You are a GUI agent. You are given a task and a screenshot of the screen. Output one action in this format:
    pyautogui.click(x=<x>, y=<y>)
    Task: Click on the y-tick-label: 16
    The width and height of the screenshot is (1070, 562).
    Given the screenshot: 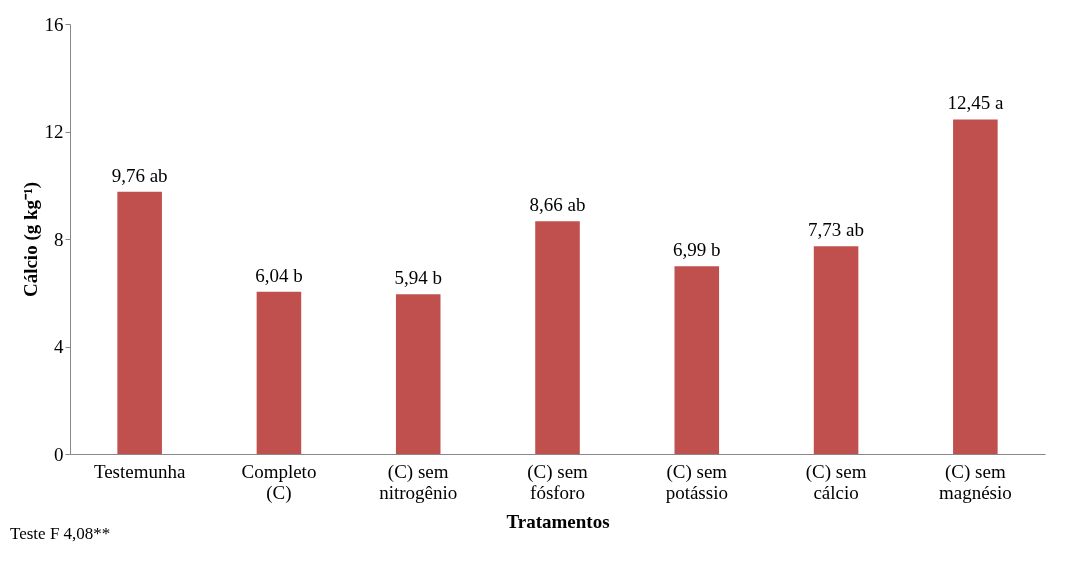 What is the action you would take?
    pyautogui.click(x=54, y=24)
    